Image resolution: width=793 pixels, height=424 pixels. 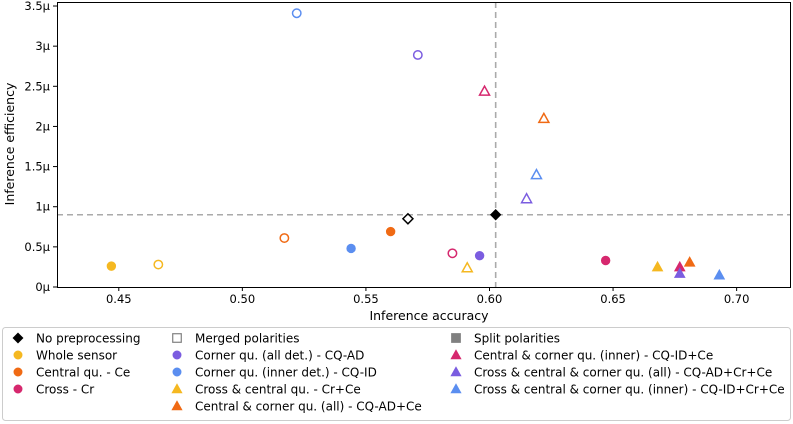 I want to click on legend-cross-cr-icon, so click(x=18, y=389).